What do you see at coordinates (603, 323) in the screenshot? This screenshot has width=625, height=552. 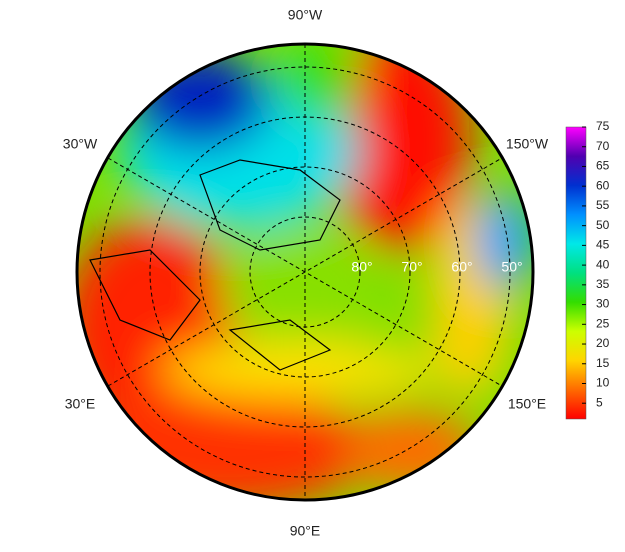 I see `colorbar-tick-label: 25` at bounding box center [603, 323].